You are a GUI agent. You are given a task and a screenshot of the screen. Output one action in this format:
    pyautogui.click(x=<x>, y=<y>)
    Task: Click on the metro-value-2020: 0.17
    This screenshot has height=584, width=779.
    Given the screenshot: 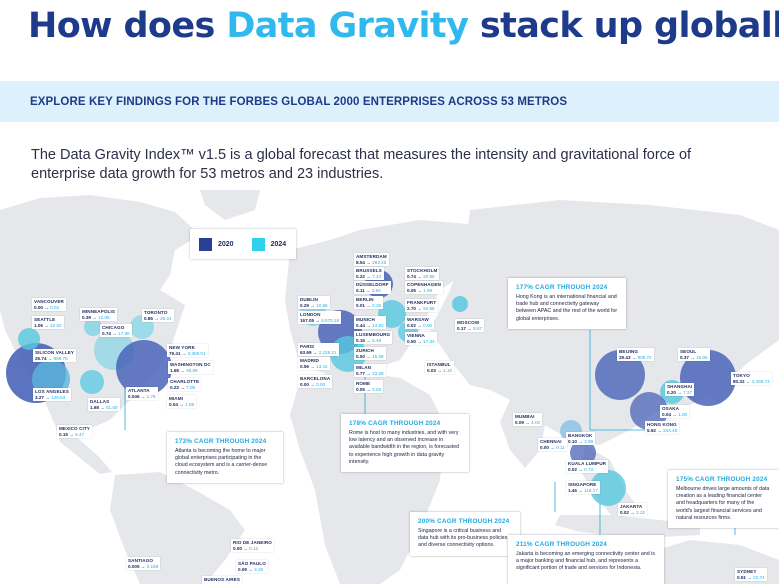 What is the action you would take?
    pyautogui.click(x=461, y=328)
    